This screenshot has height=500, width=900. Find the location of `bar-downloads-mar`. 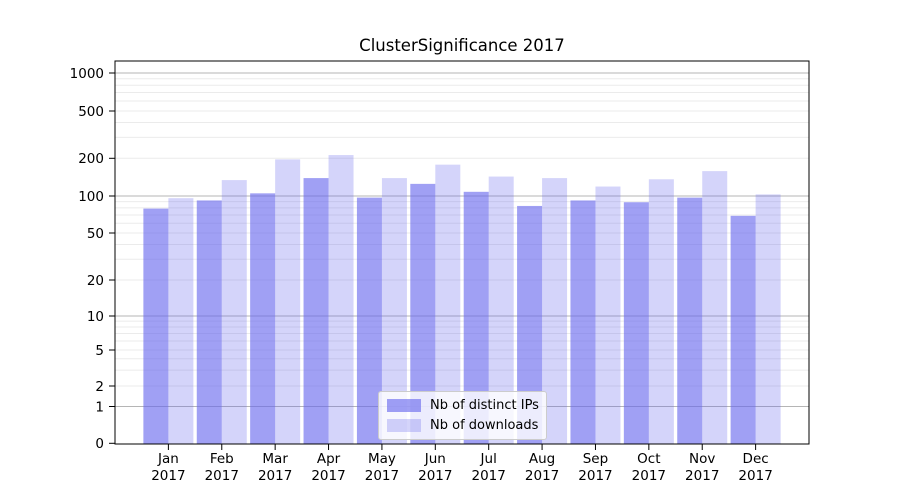

bar-downloads-mar is located at coordinates (288, 302).